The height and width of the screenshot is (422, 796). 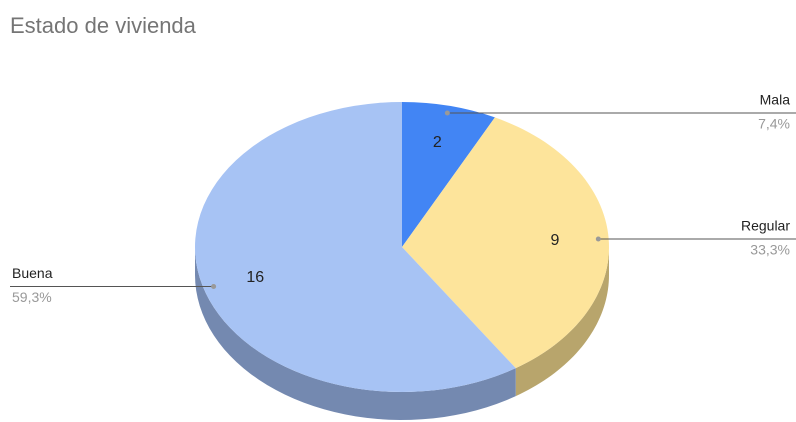 I want to click on legend-label: Mala, so click(x=775, y=100).